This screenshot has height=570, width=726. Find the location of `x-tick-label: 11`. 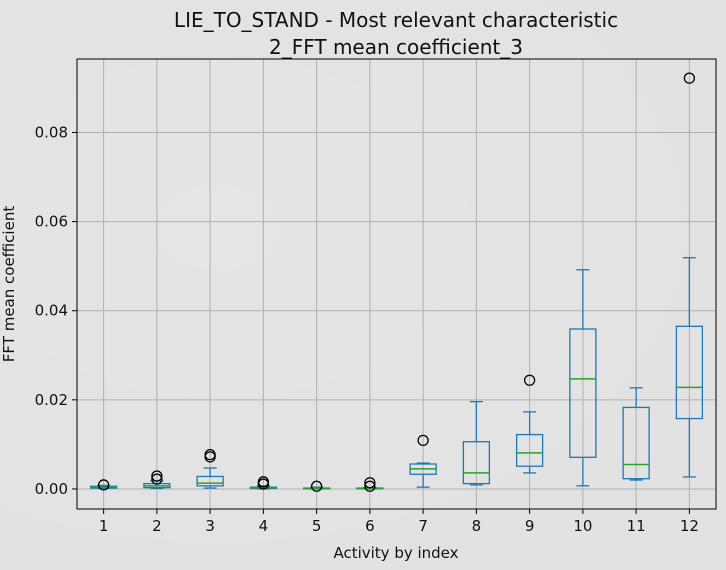

x-tick-label: 11 is located at coordinates (636, 526).